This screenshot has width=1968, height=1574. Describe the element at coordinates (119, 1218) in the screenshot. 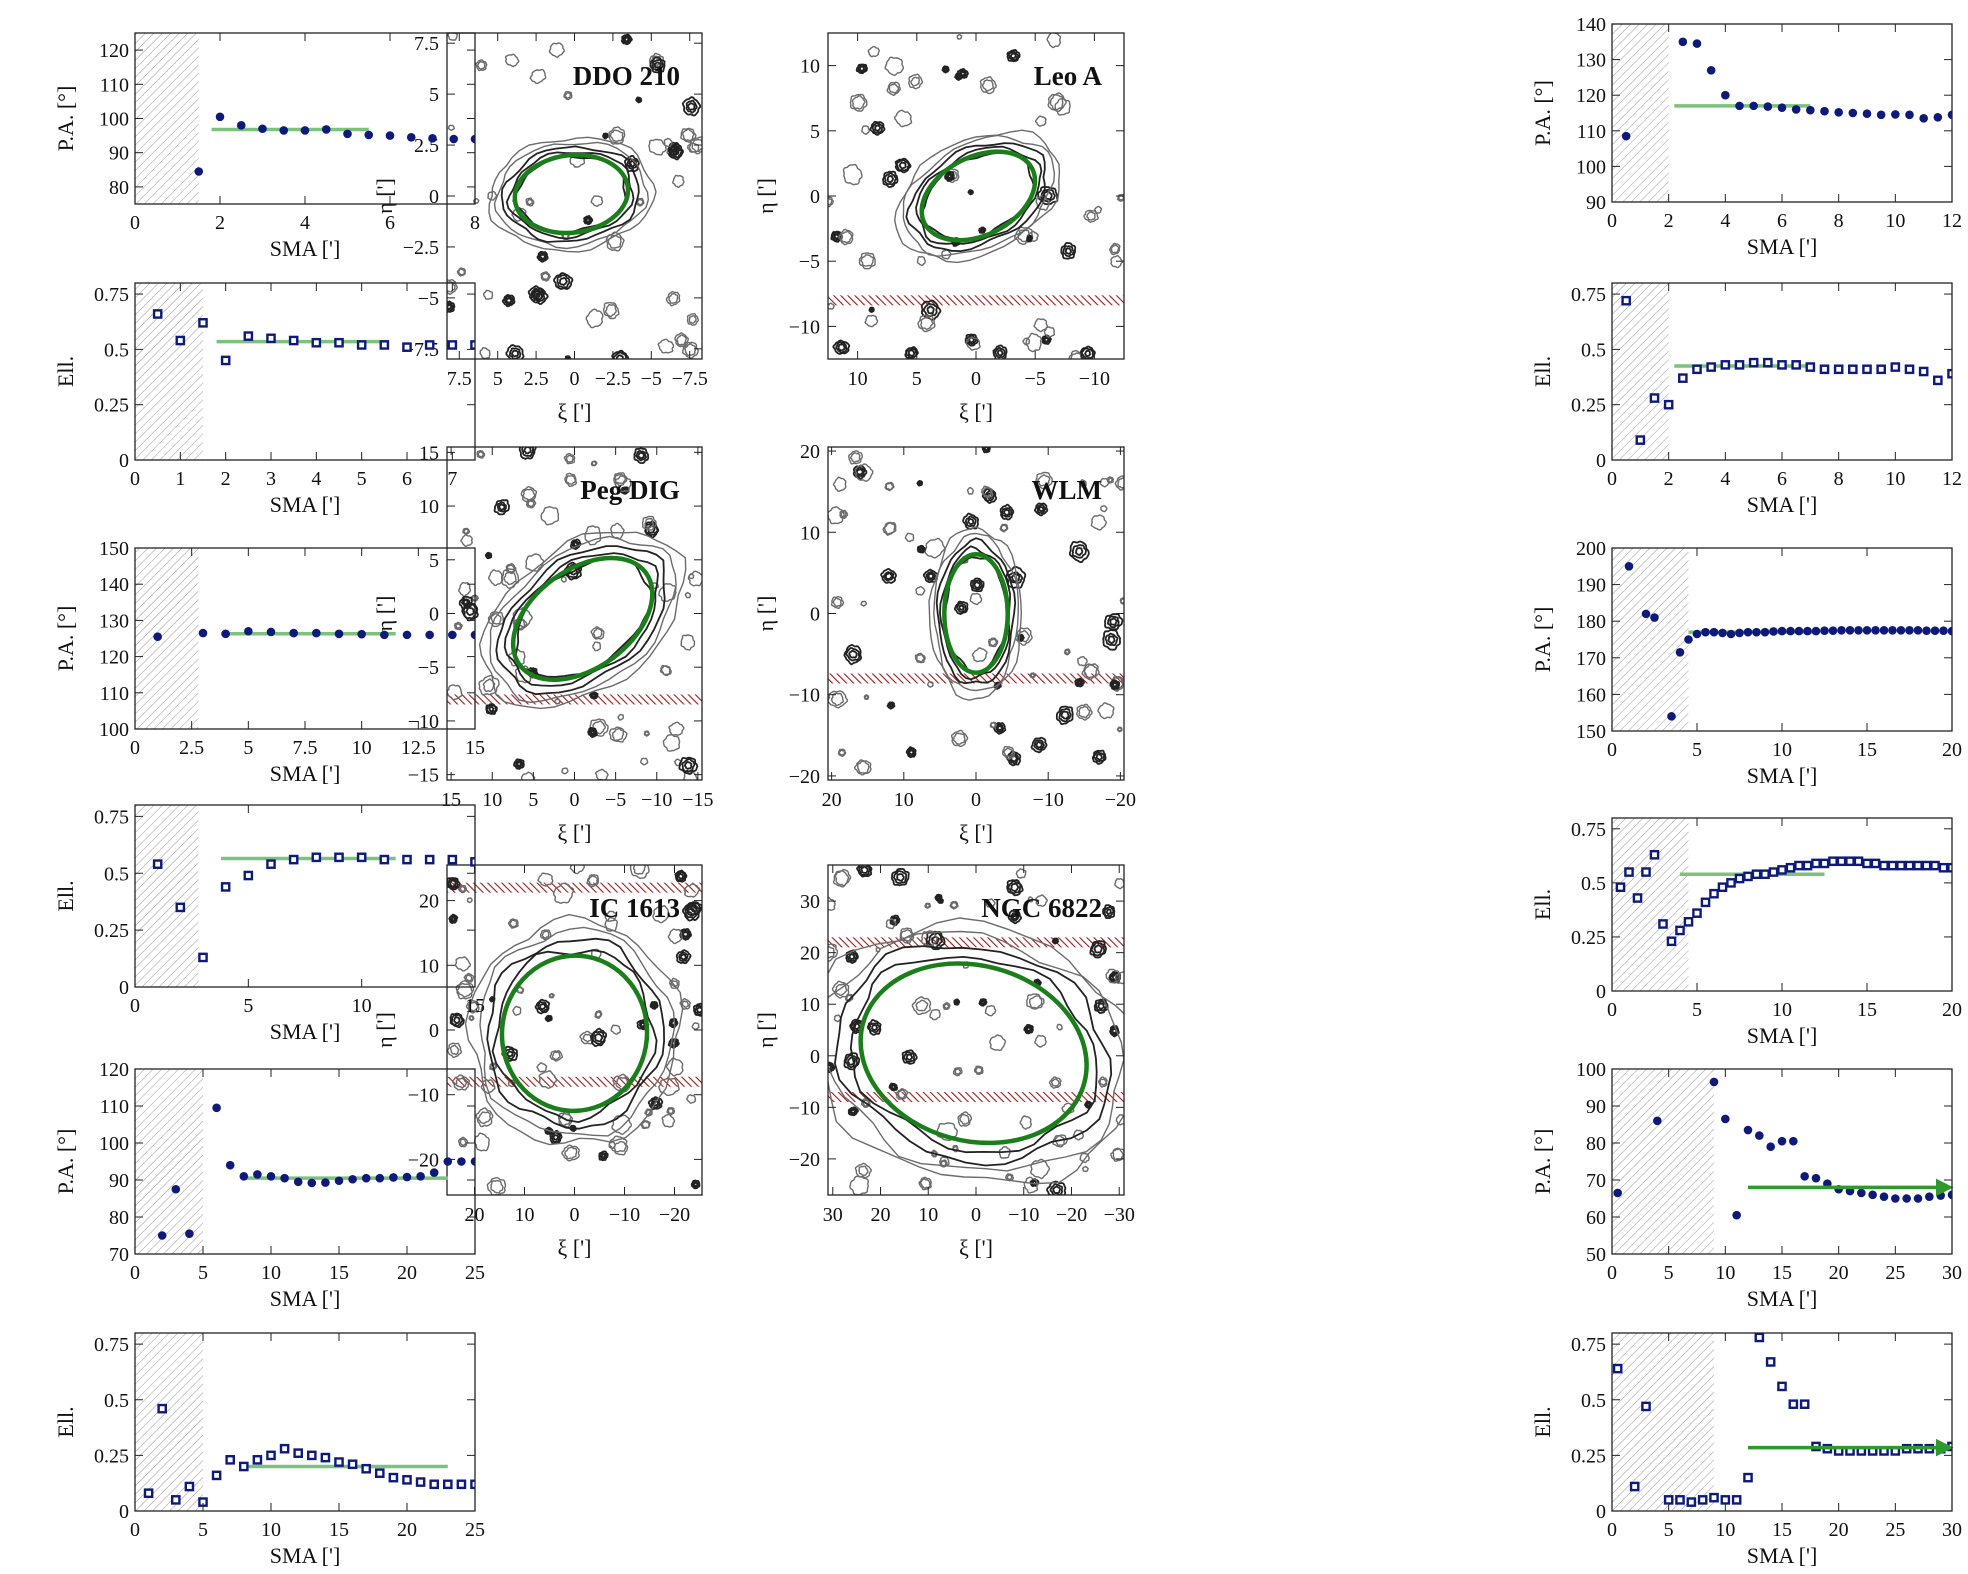

I see `y-tick-label: 80` at that location.